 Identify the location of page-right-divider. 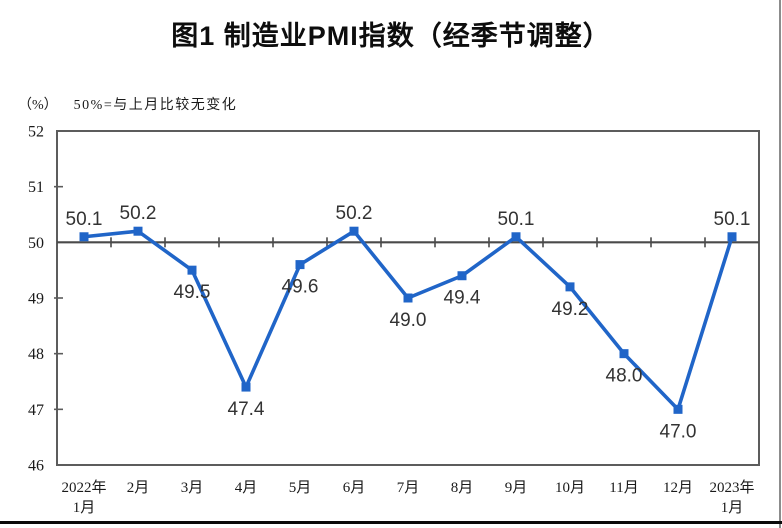
(780, 264).